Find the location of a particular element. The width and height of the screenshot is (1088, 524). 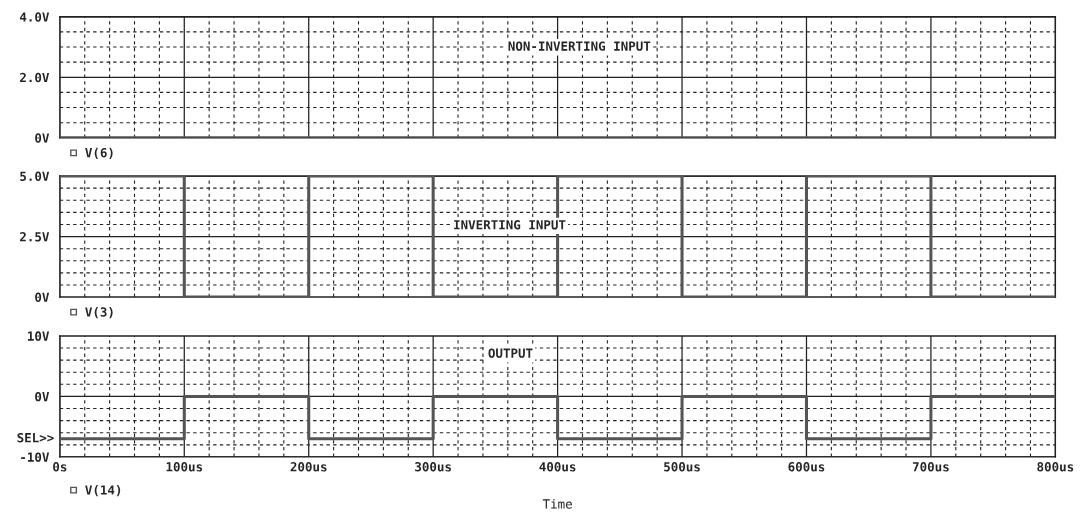

x-axis-title: Time is located at coordinates (557, 503).